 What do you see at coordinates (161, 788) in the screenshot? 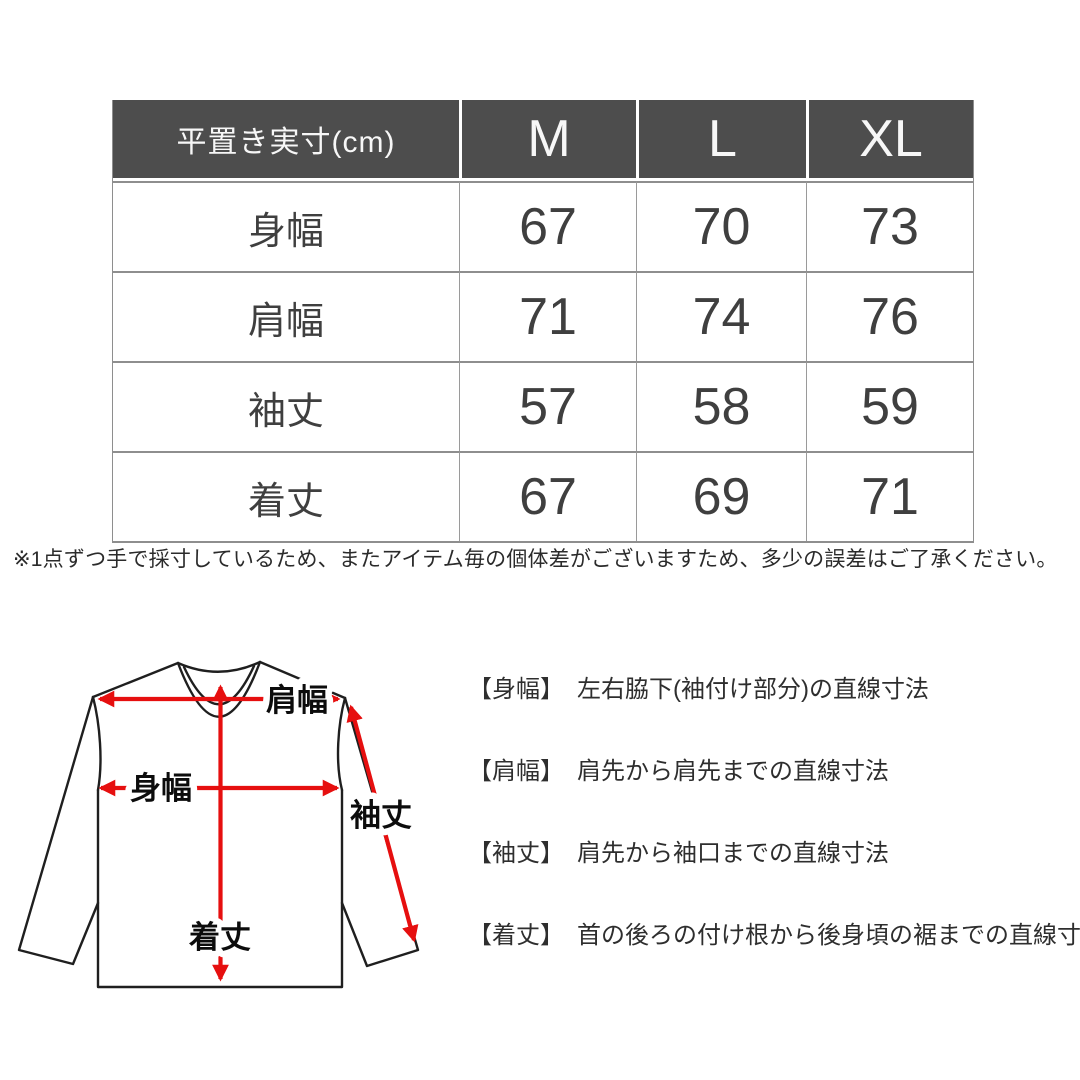
I see `body-width-label: 身幅` at bounding box center [161, 788].